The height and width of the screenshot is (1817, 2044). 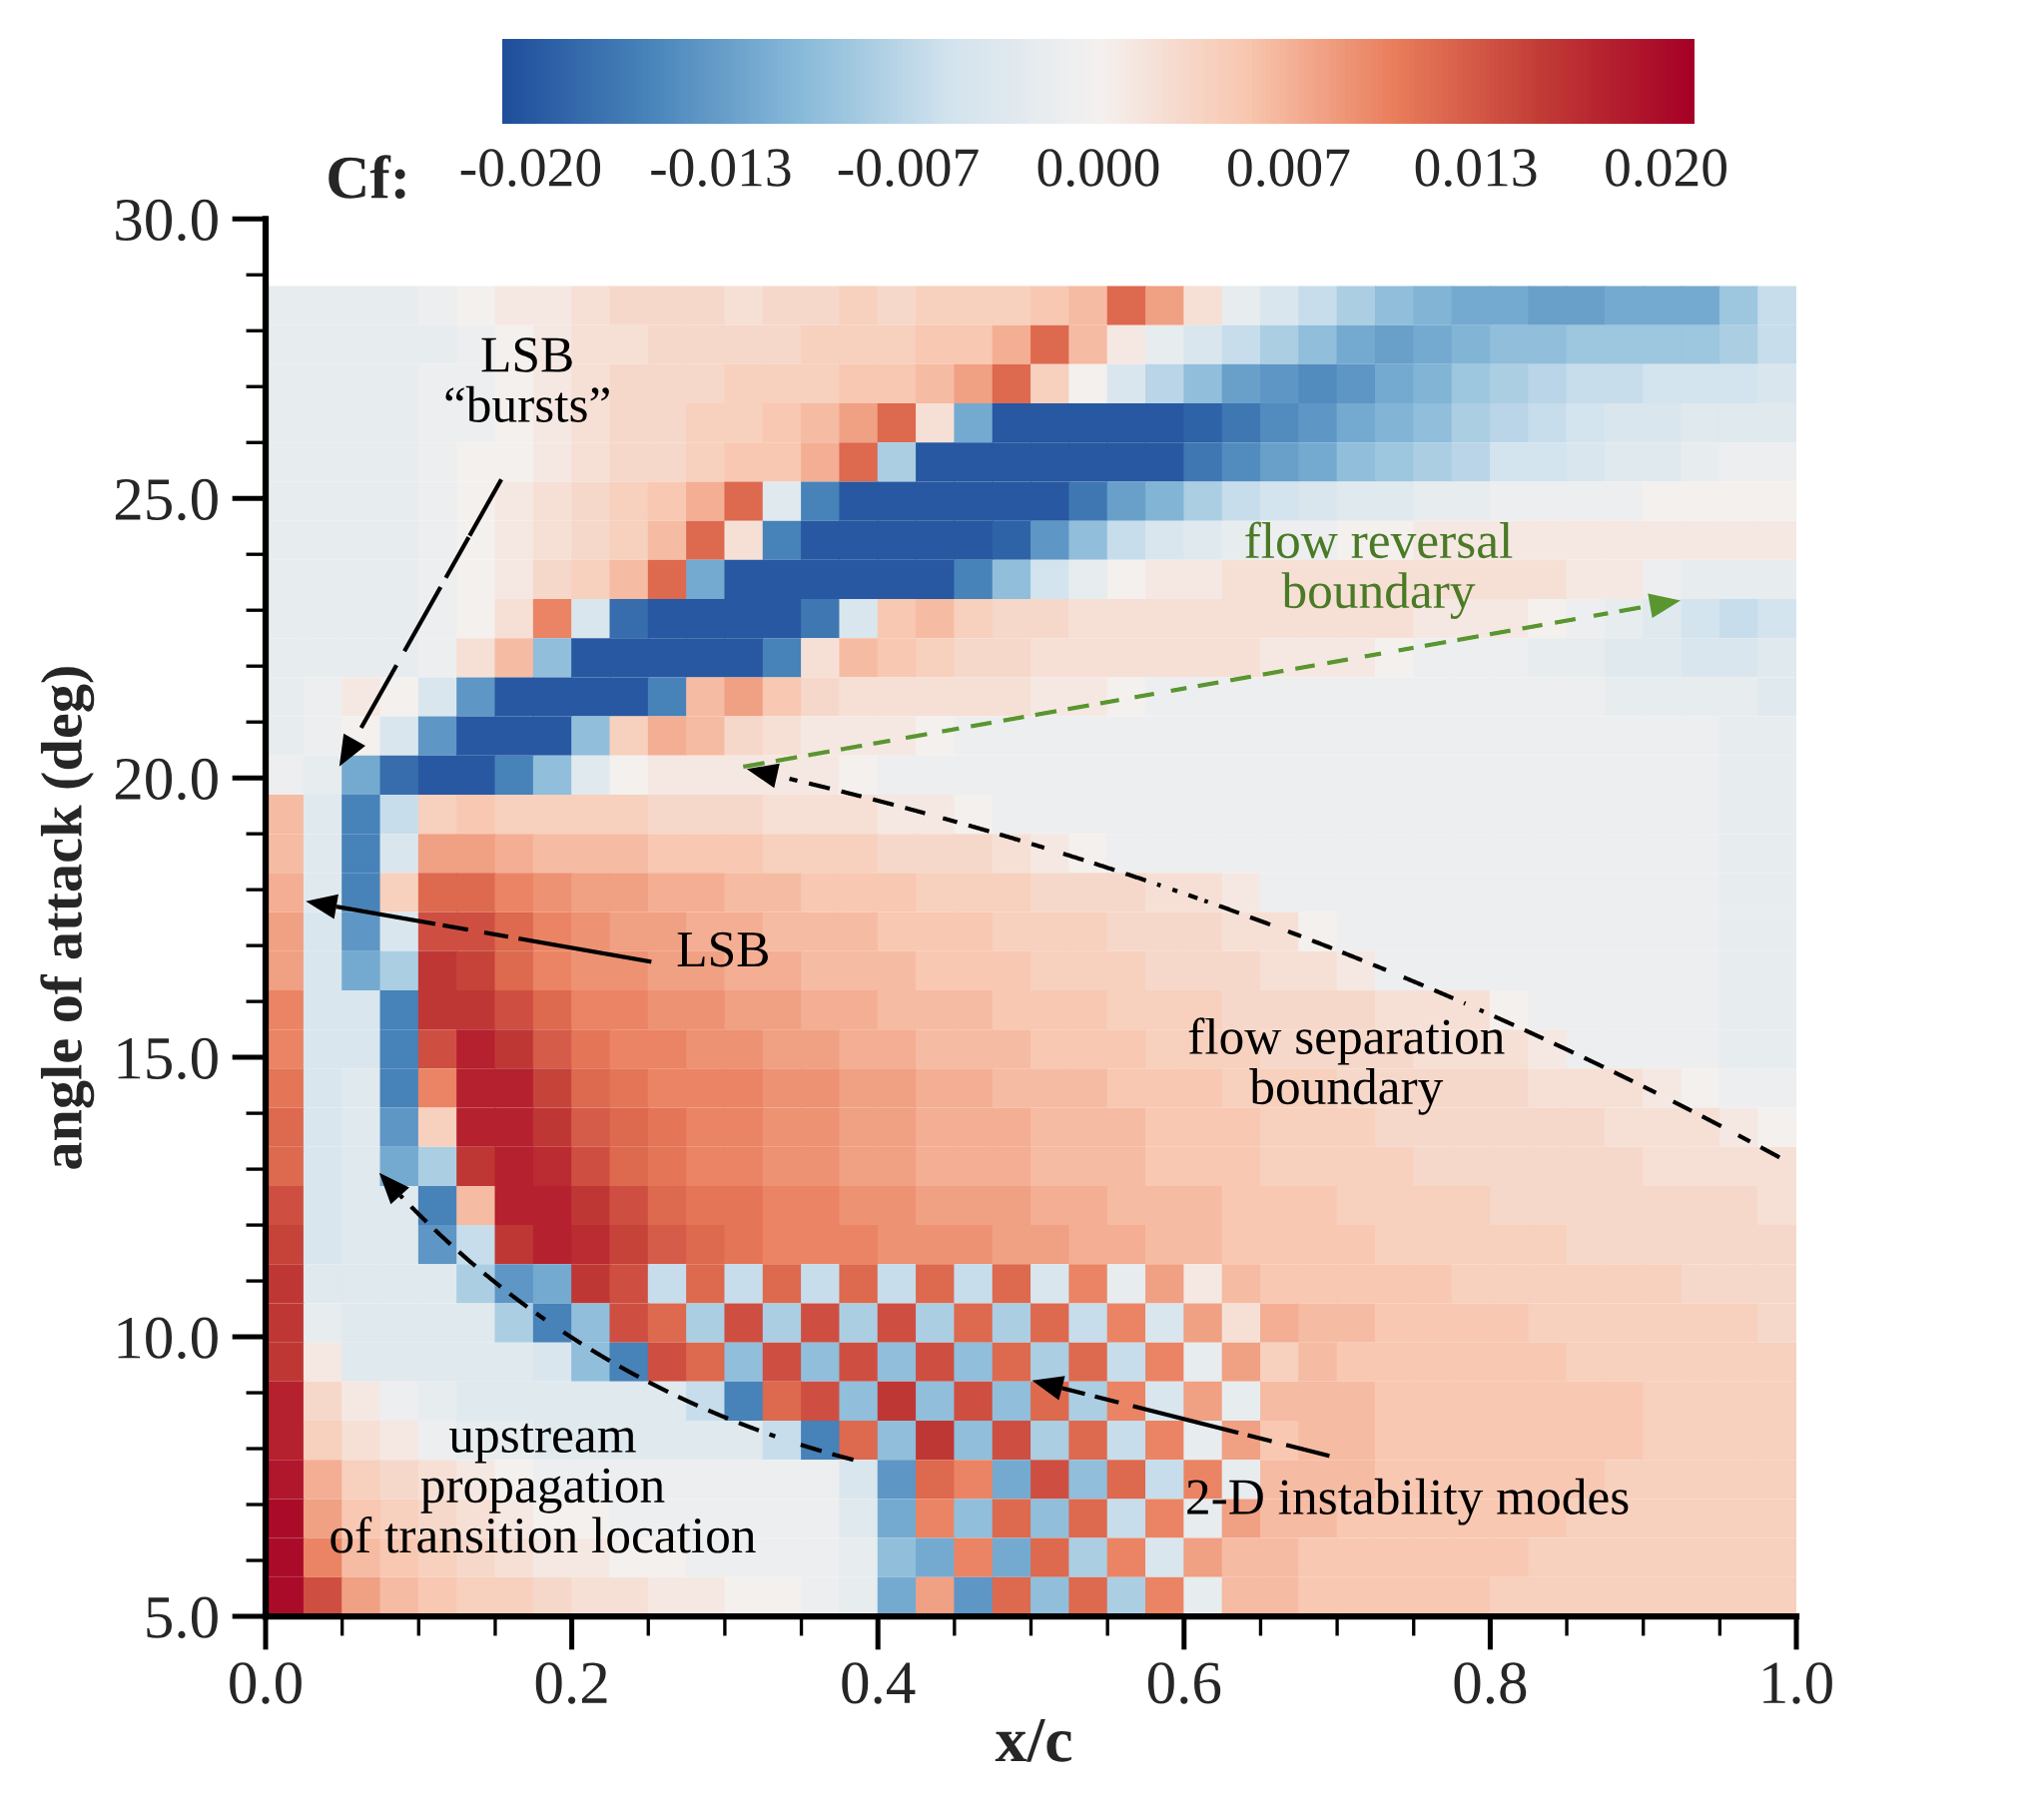 I want to click on x-tick-label: 0.8, so click(x=1490, y=1683).